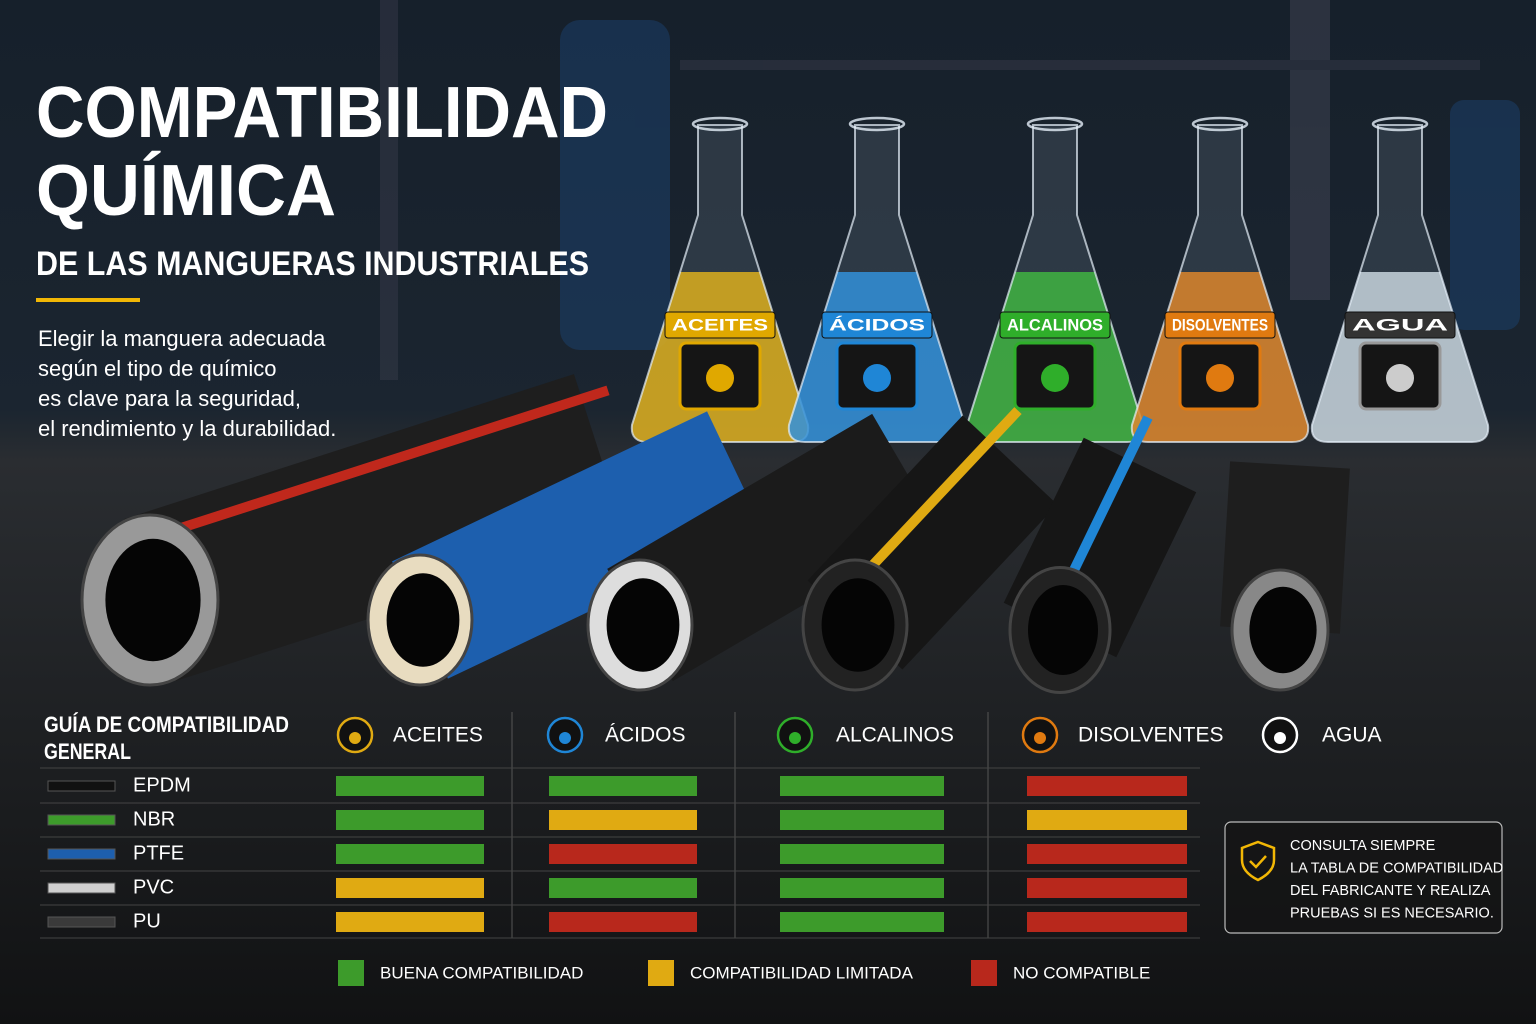 This screenshot has height=1024, width=1536. I want to click on row-name: NBR, so click(154, 819).